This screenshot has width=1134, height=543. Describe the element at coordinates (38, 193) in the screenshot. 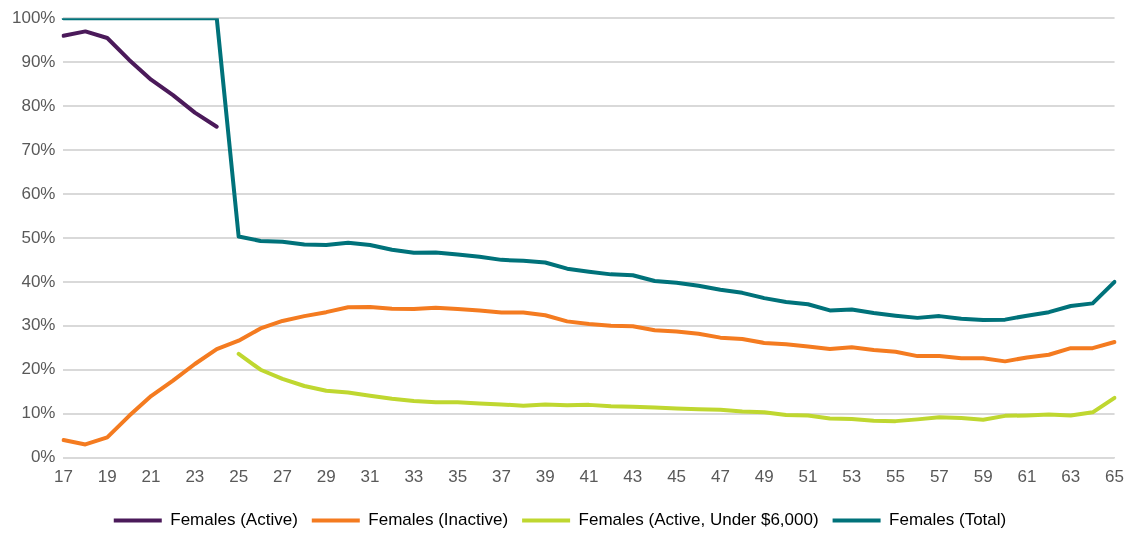

I see `y-tick-label: 60%` at that location.